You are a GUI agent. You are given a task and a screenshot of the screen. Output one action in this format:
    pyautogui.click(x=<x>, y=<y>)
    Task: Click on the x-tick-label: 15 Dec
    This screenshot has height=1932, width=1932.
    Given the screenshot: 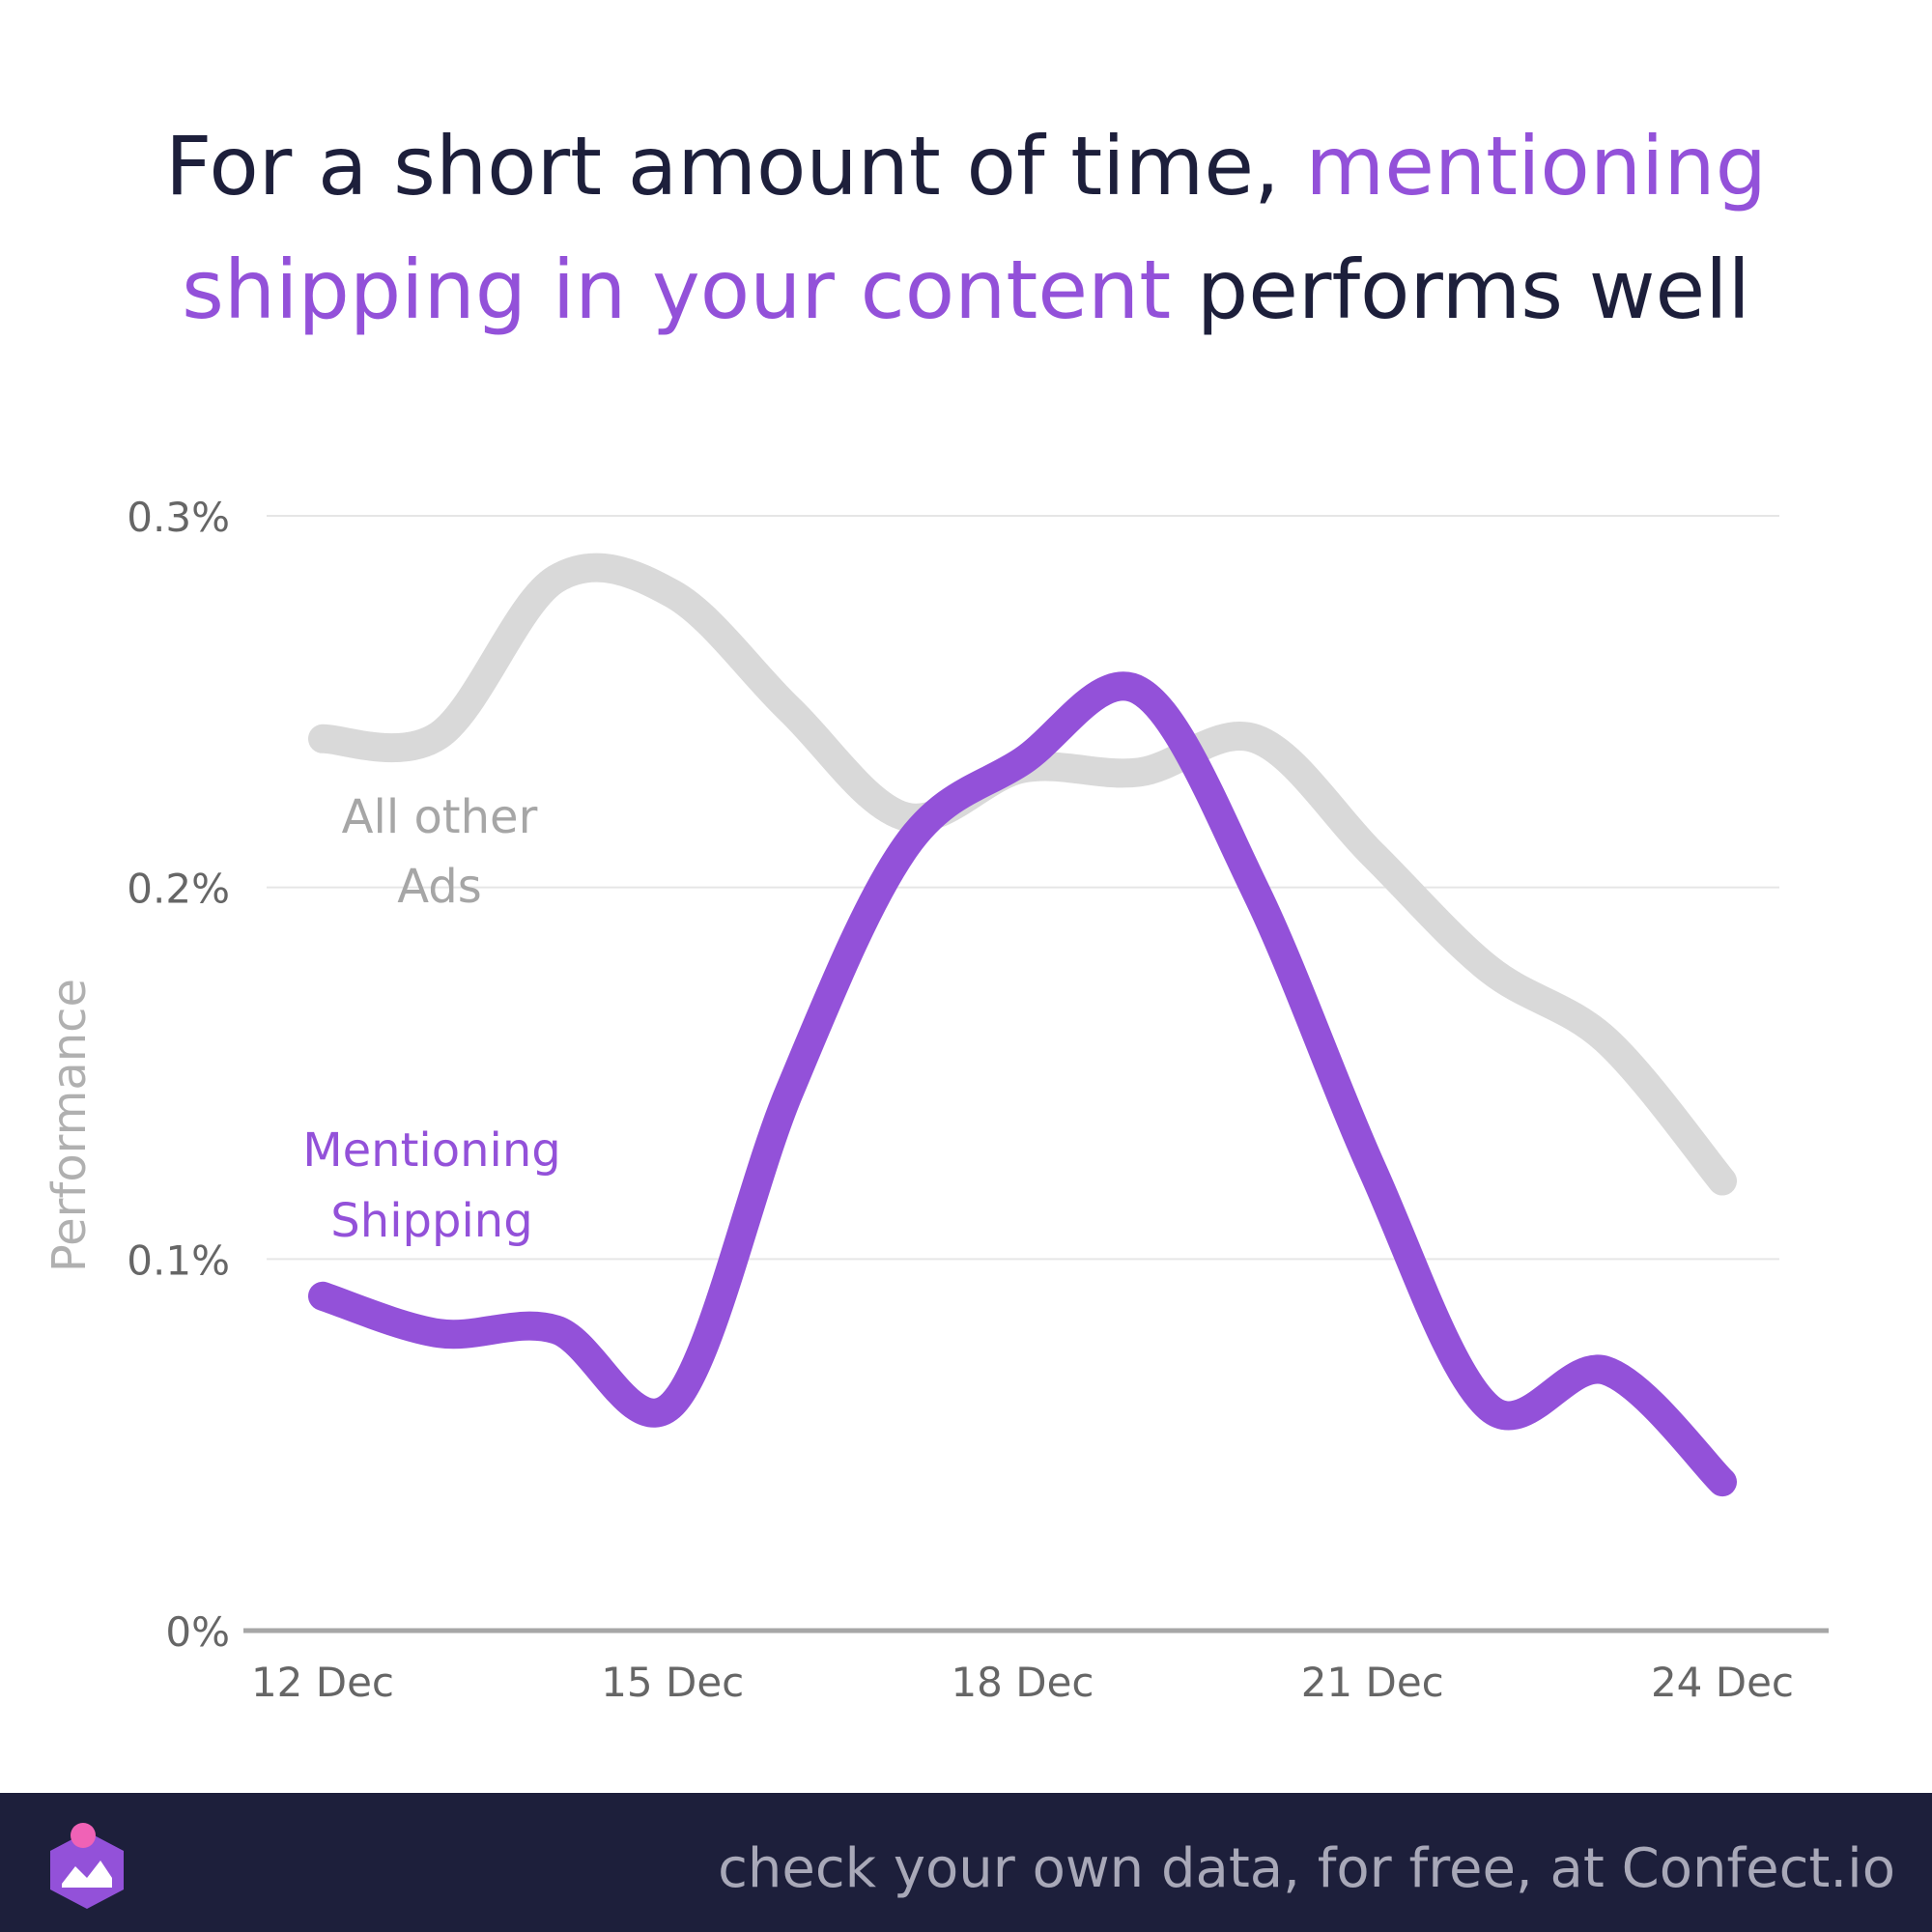 What is the action you would take?
    pyautogui.click(x=672, y=1682)
    